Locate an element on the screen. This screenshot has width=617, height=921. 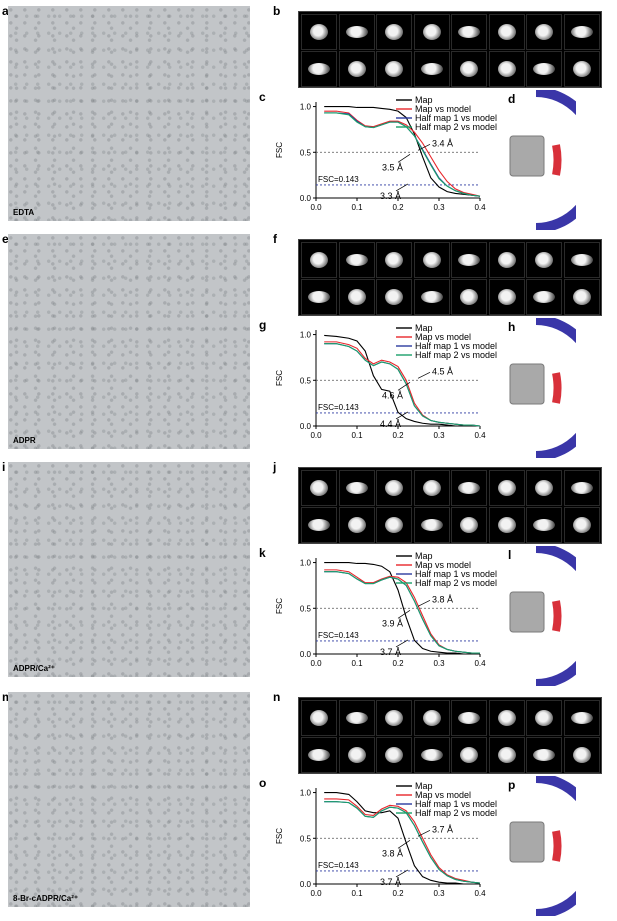
panel-letter: p is located at coordinates (512, 785).